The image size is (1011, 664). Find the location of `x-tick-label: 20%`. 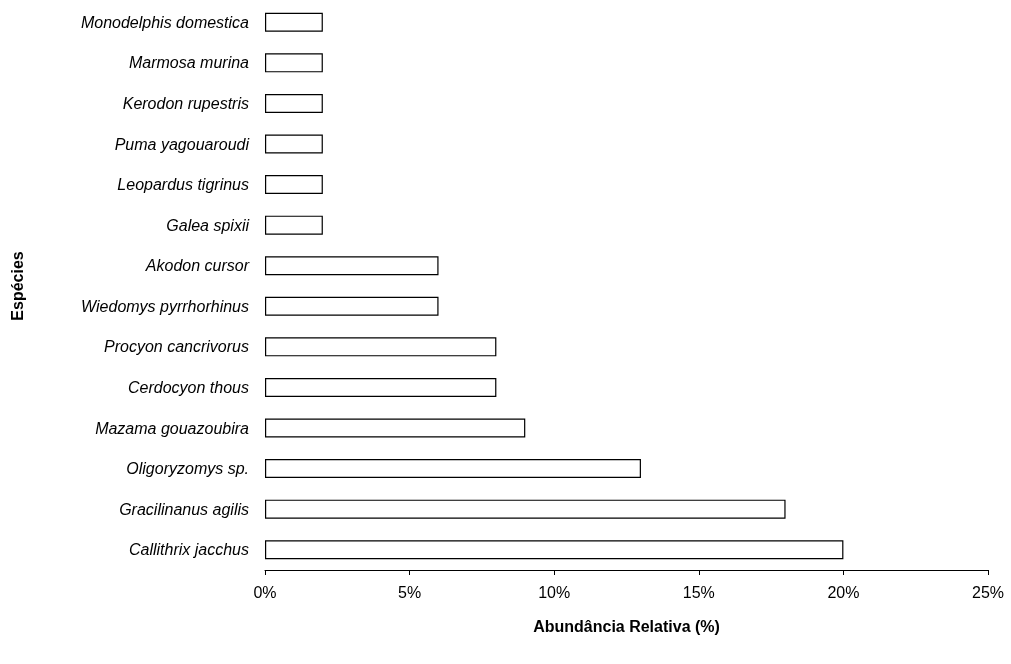

x-tick-label: 20% is located at coordinates (843, 592).